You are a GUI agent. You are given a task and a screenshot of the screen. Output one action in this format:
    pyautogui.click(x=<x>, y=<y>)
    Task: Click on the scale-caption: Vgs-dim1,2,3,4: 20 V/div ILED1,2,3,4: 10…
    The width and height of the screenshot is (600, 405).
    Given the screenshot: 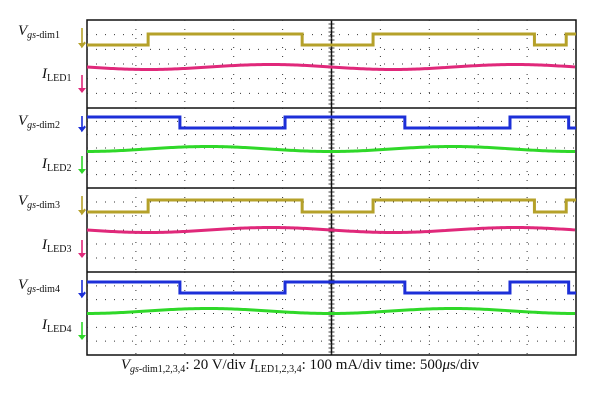 What is the action you would take?
    pyautogui.click(x=300, y=366)
    